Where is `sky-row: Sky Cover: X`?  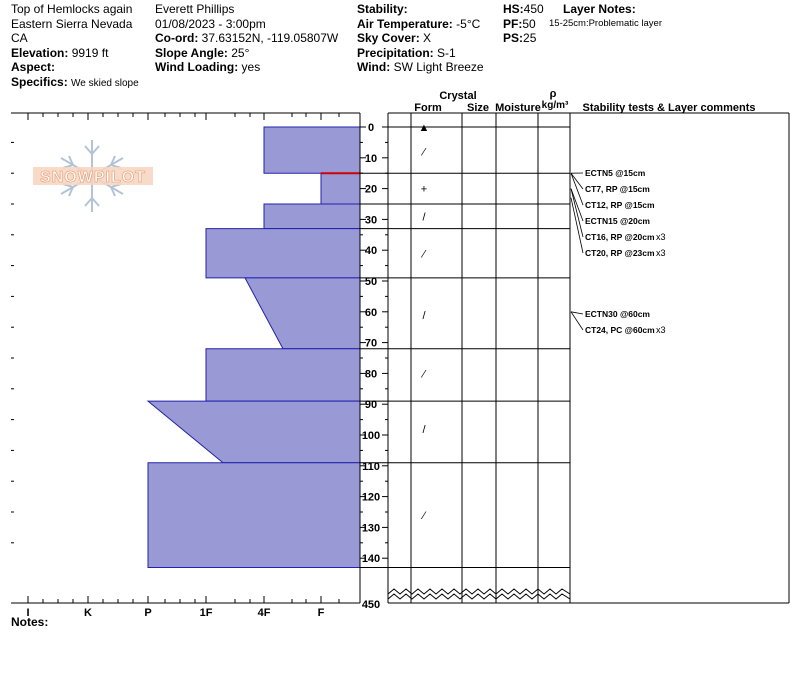 sky-row: Sky Cover: X is located at coordinates (420, 38).